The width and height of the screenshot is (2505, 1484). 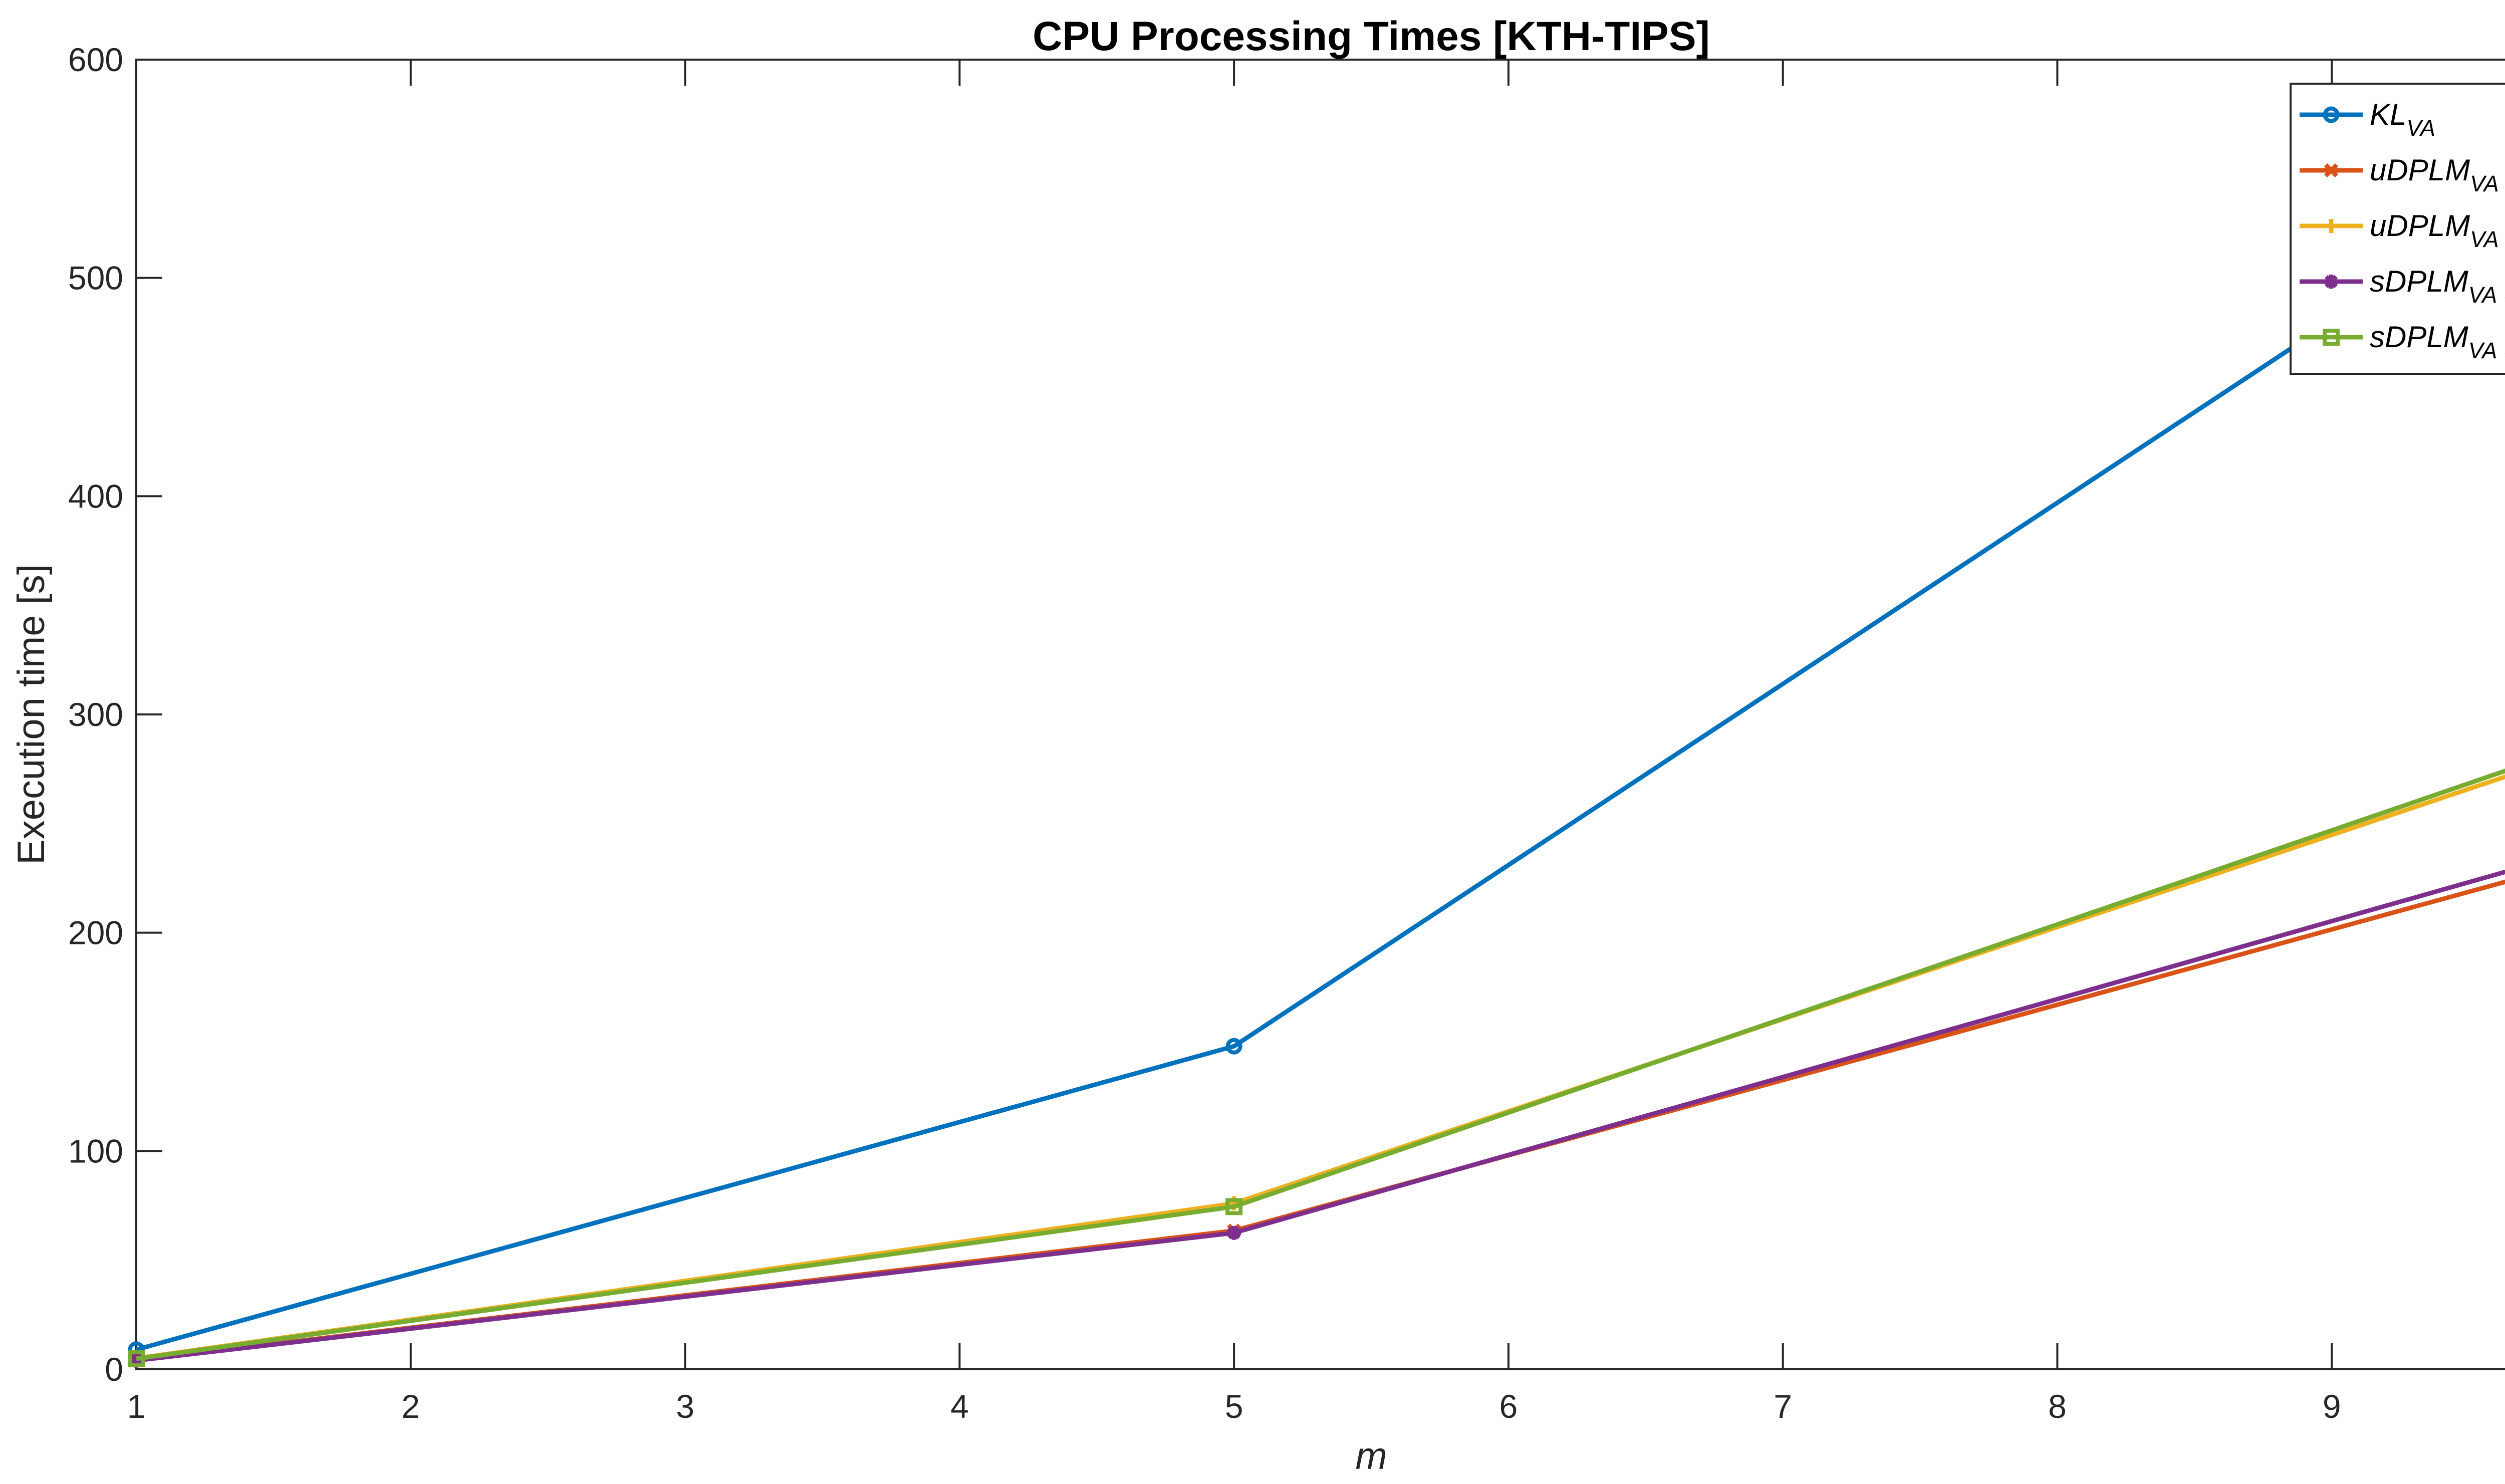 I want to click on legend-entry: uDPLMVA [l=7], so click(x=2402, y=230).